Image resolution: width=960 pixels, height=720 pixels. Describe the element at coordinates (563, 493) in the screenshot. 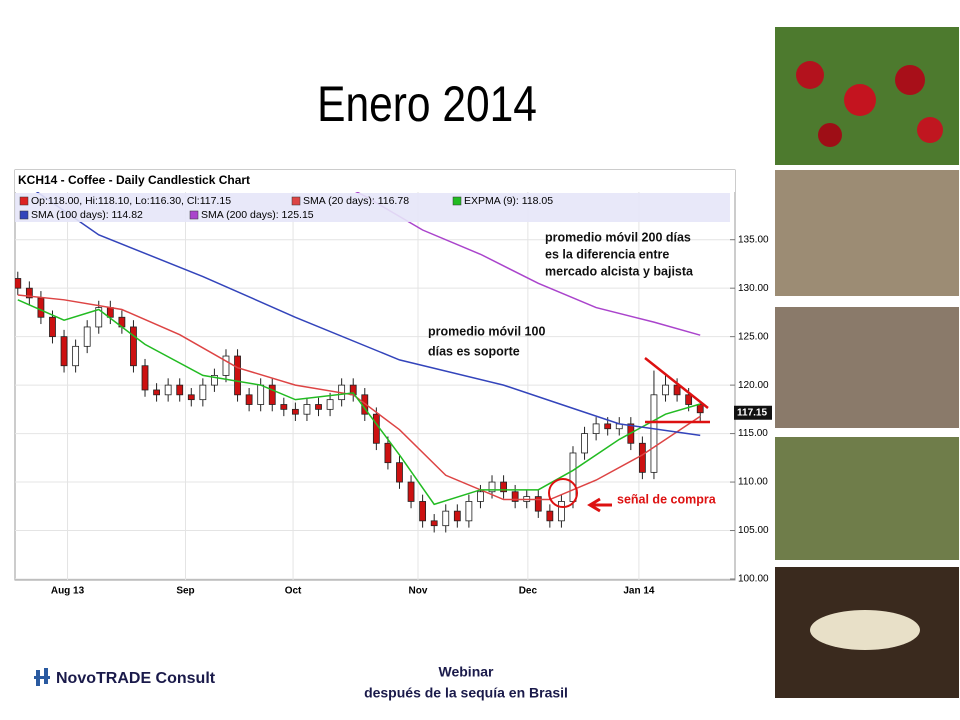

I see `buy-circle` at that location.